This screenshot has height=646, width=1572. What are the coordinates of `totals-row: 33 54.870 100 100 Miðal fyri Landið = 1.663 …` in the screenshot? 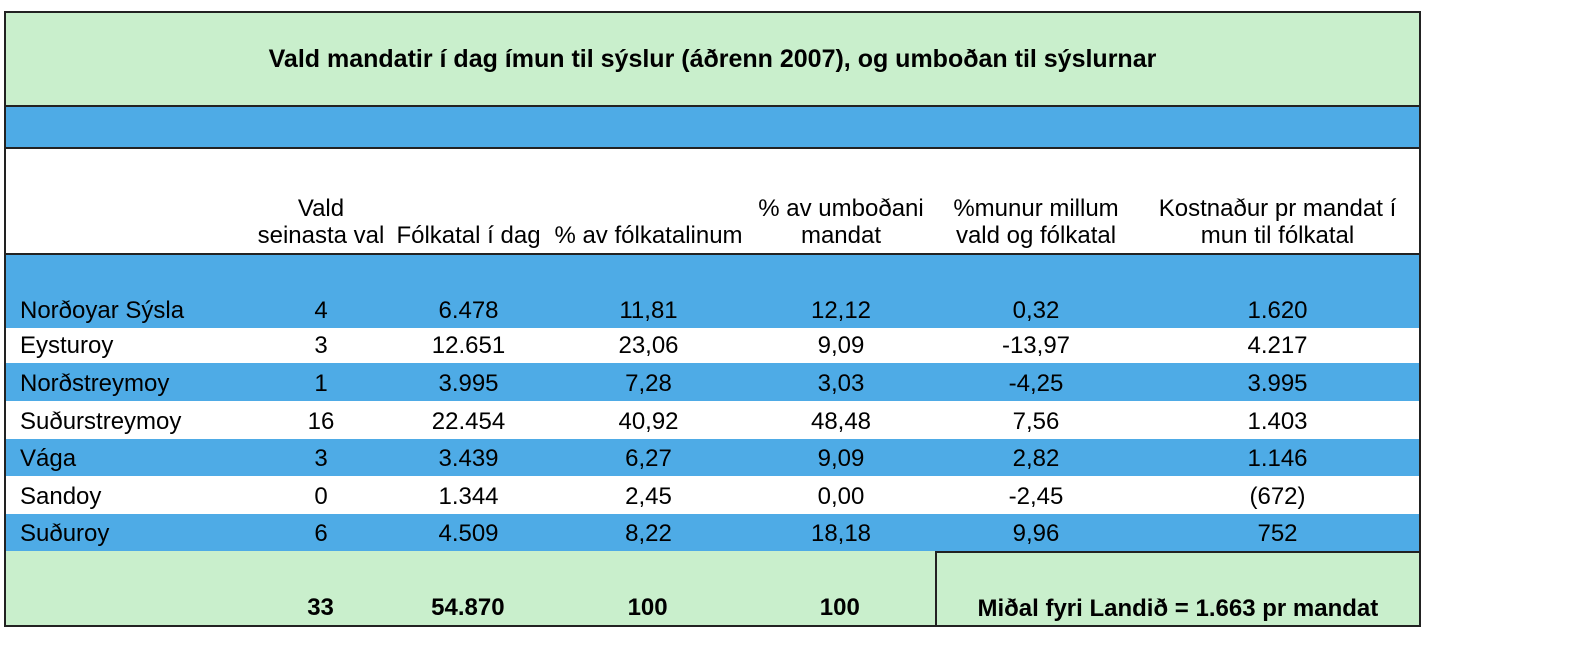 It's located at (712, 588).